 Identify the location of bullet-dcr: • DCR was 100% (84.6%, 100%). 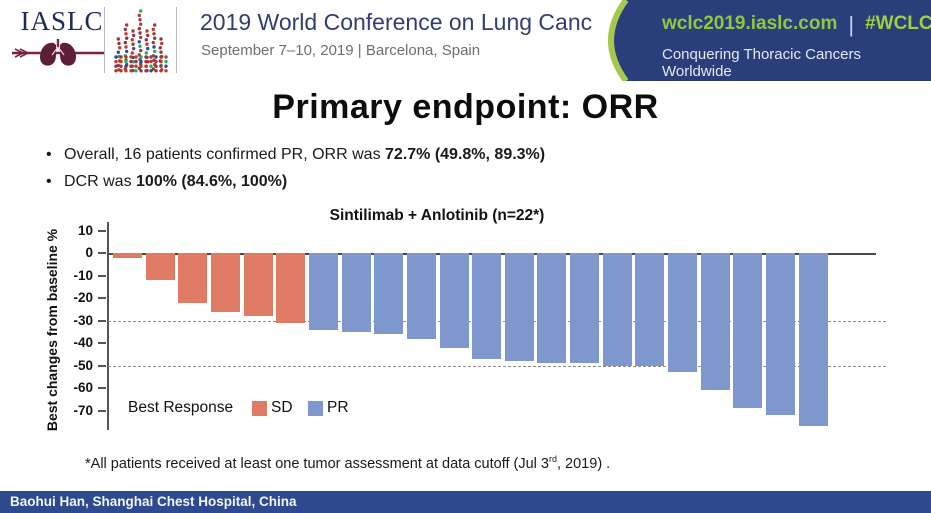
(166, 182).